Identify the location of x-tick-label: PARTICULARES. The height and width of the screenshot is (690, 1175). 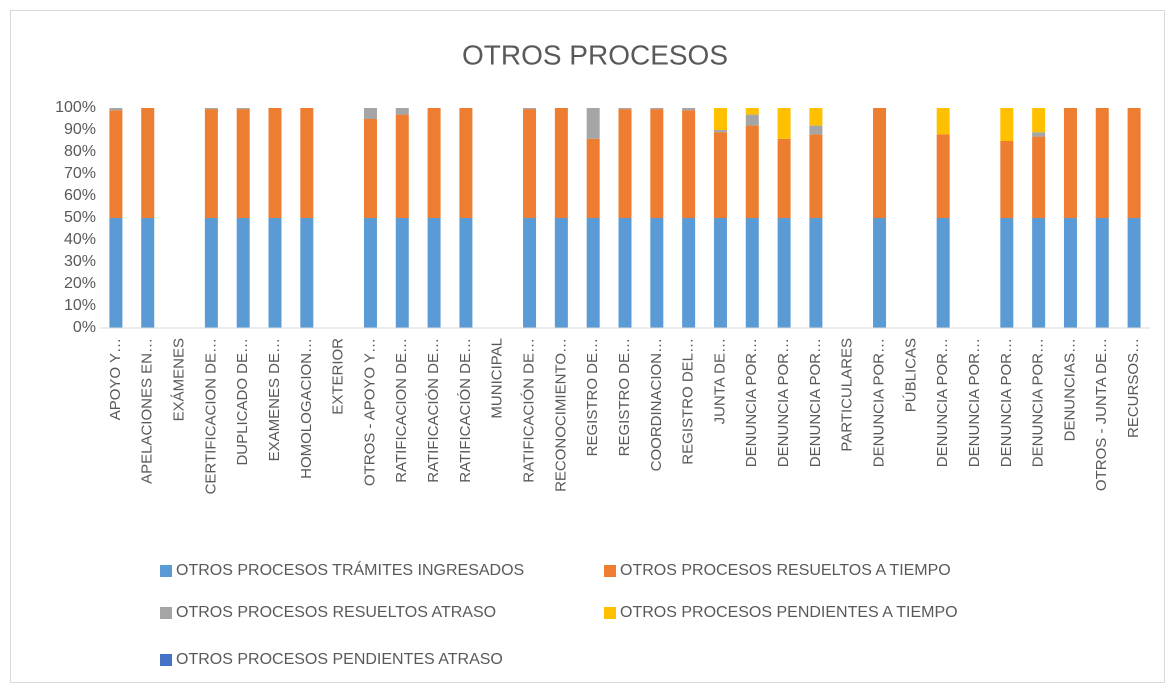
(847, 395).